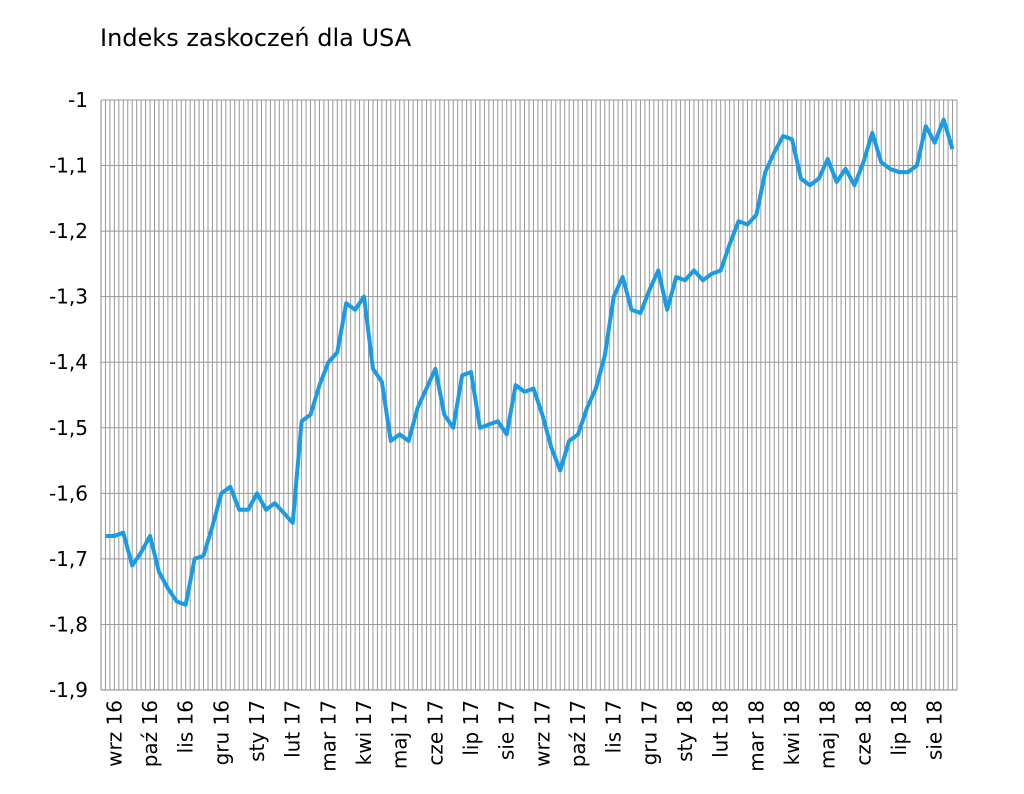 Image resolution: width=1024 pixels, height=794 pixels. Describe the element at coordinates (150, 733) in the screenshot. I see `x-tick-label: paź 16` at that location.